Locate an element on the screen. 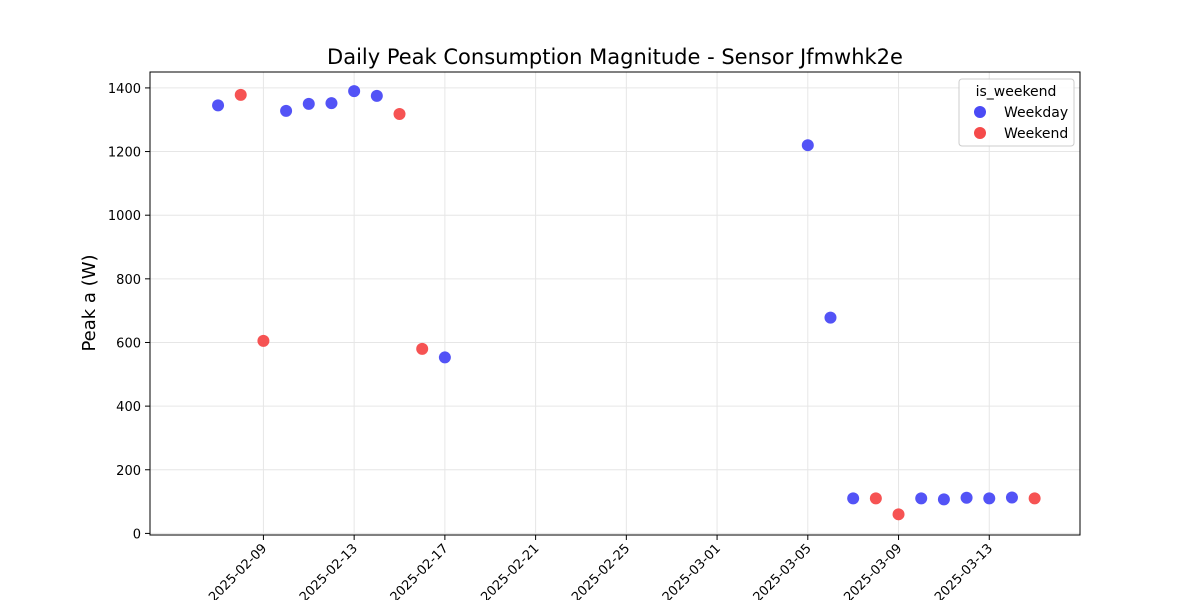  legend-title: is_weekend is located at coordinates (1016, 92).